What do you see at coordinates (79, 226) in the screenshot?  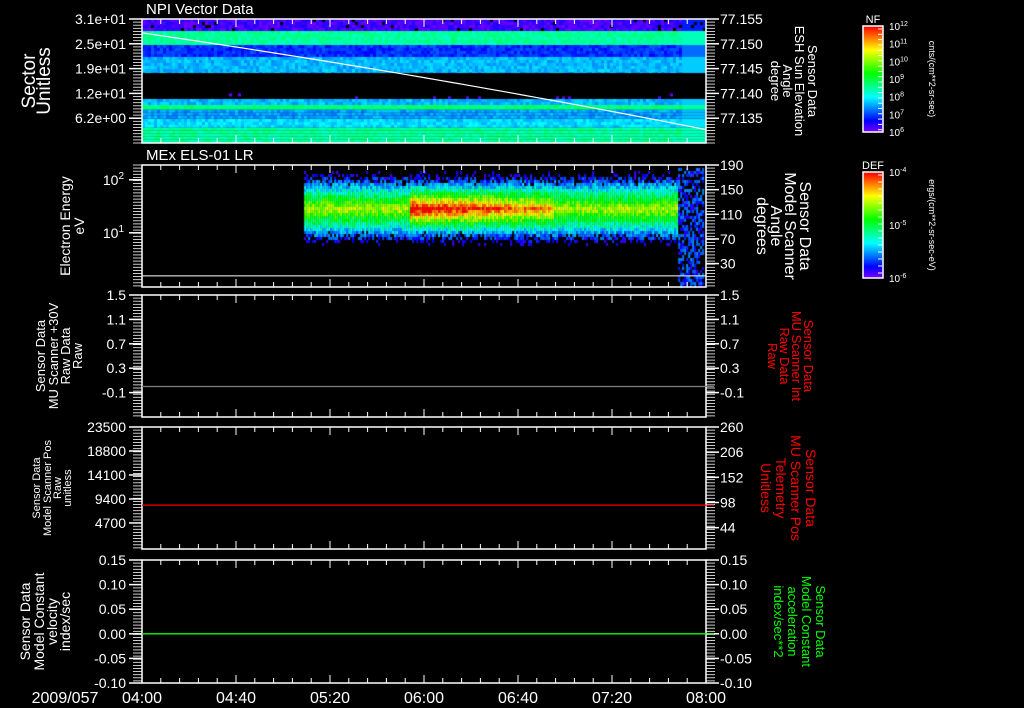 I see `y-axis-title: eV` at bounding box center [79, 226].